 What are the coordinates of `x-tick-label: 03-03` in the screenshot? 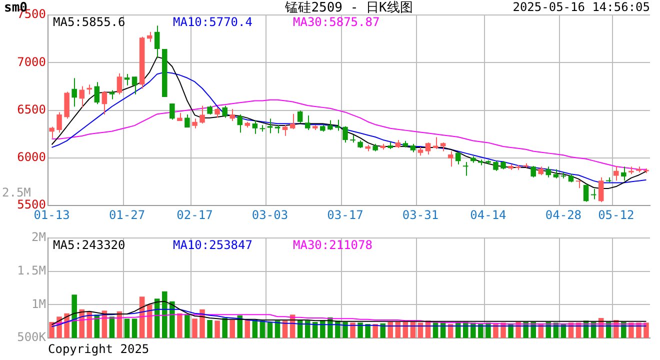 It's located at (270, 215).